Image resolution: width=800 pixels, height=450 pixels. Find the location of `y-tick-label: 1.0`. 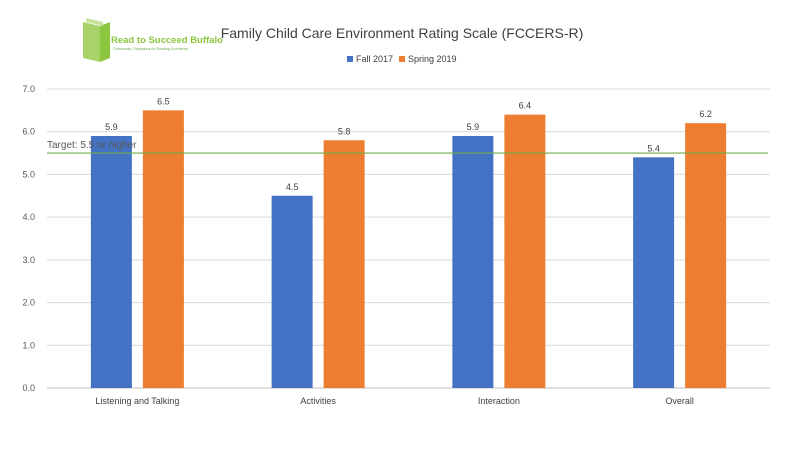

y-tick-label: 1.0 is located at coordinates (28, 345).